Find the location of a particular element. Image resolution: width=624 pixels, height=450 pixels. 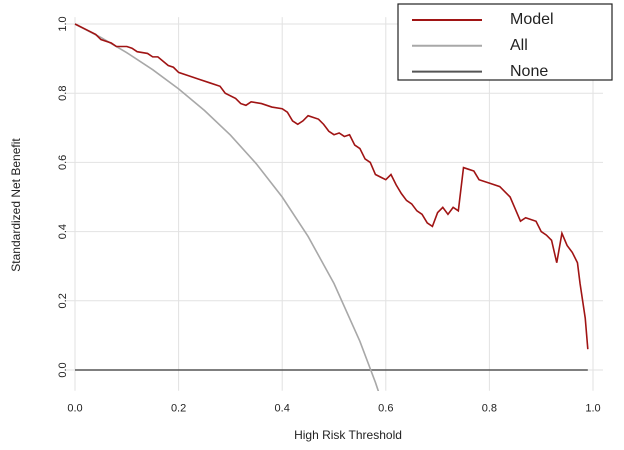

y-axis-label: Standardized Net Benefit is located at coordinates (16, 205).